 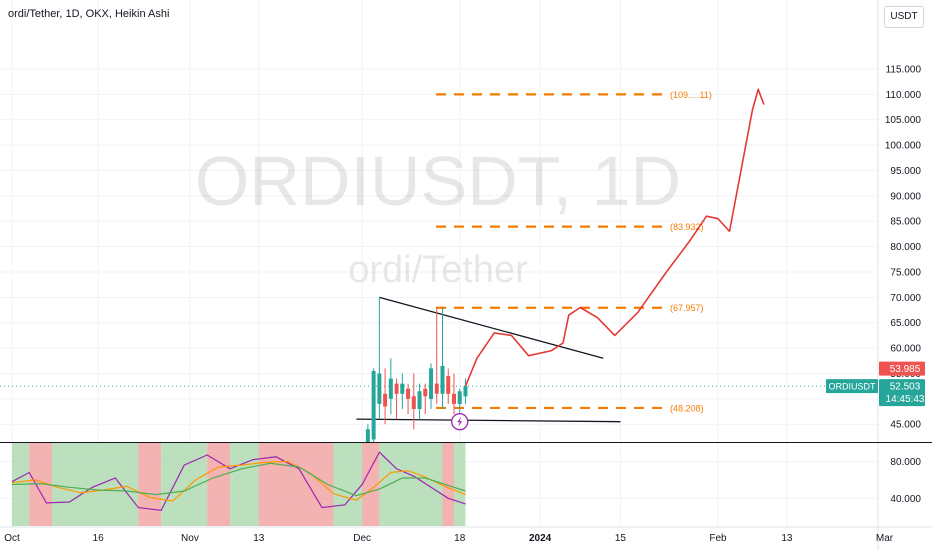 I want to click on symbol-tag, so click(x=852, y=386).